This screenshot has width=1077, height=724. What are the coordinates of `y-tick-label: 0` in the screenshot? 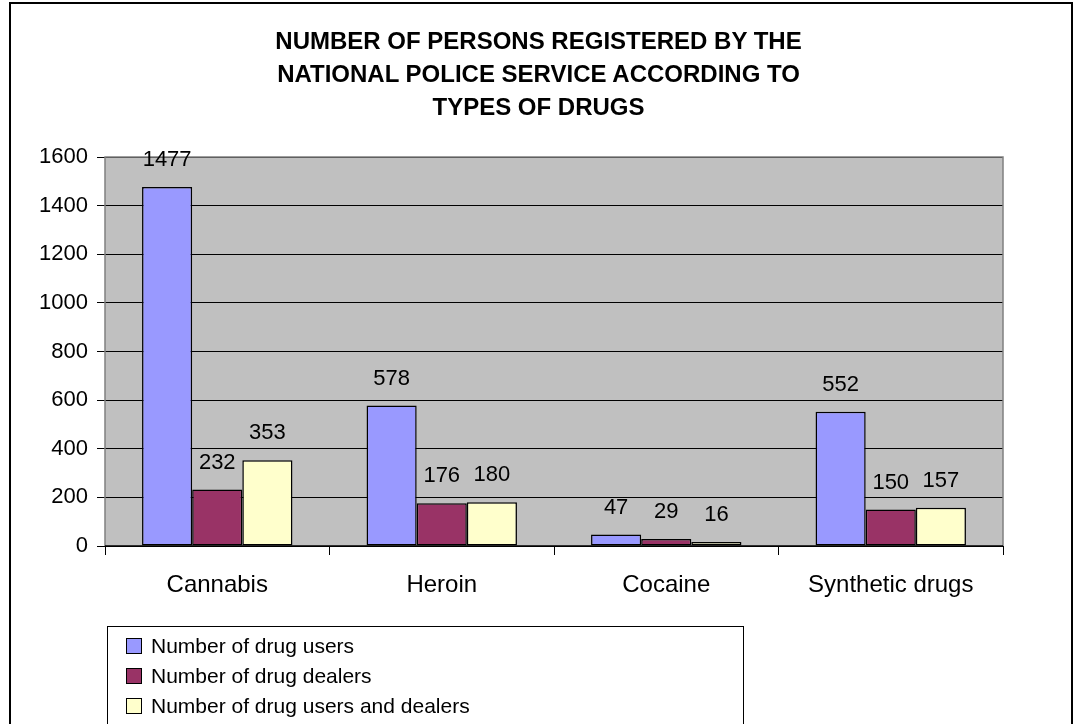 It's located at (81, 545).